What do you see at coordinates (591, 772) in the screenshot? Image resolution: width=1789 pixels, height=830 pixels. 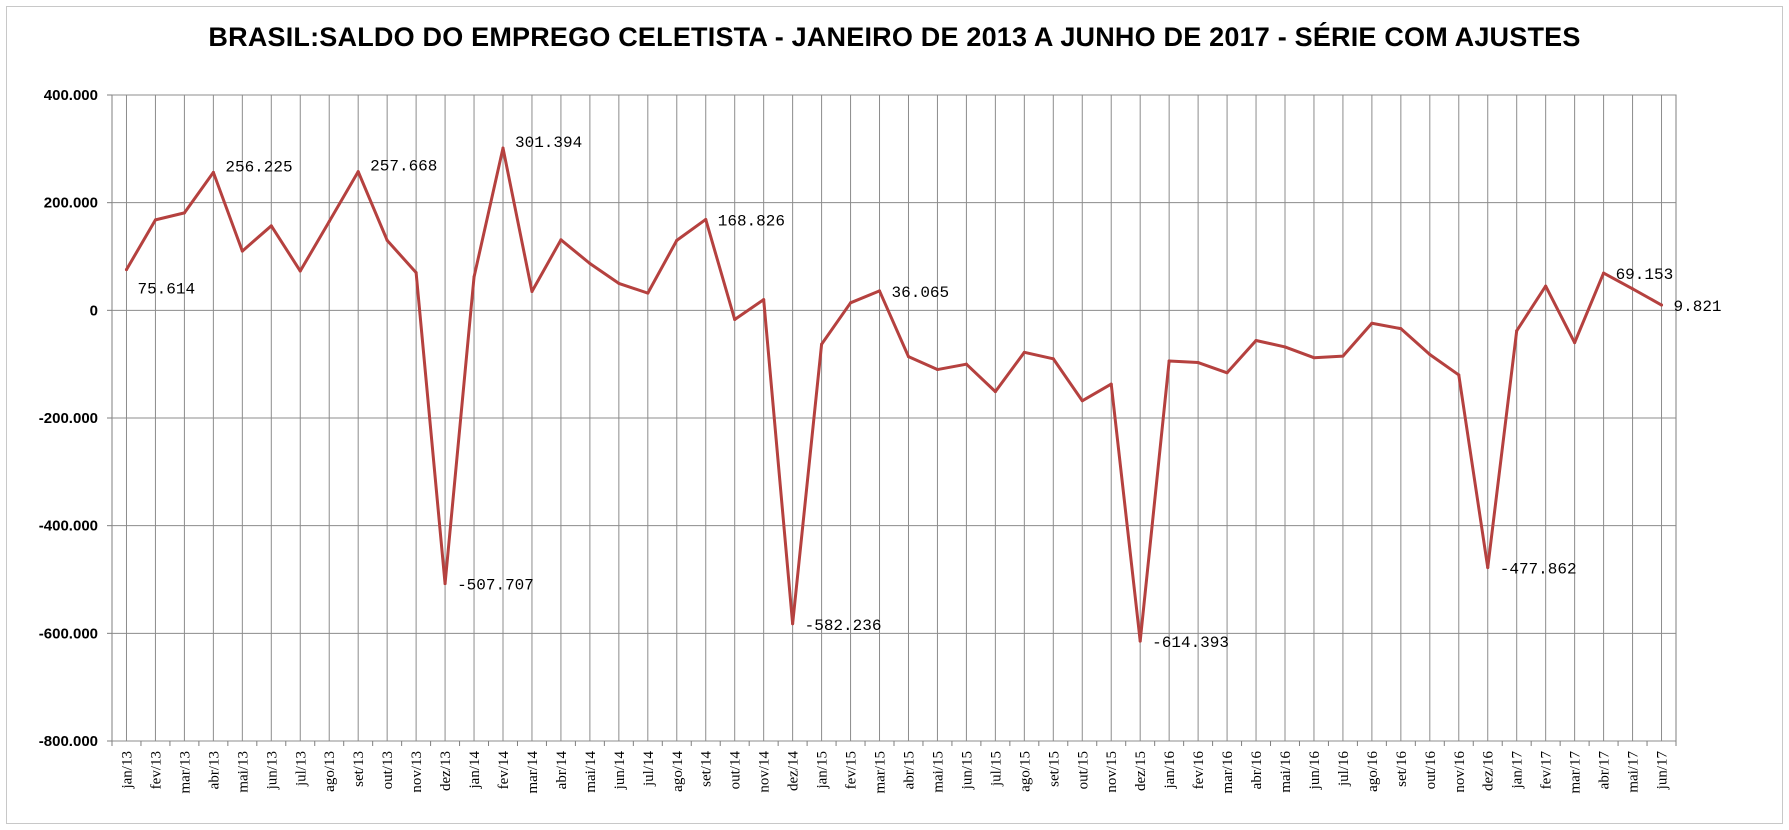 I see `x-tick-label: mai/14` at bounding box center [591, 772].